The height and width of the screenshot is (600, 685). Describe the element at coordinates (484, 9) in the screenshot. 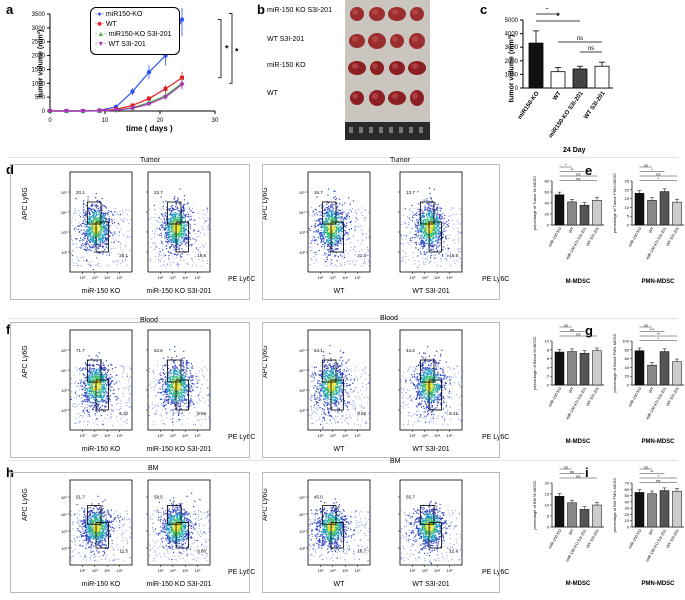

I see `panel-letter-c: c` at that location.